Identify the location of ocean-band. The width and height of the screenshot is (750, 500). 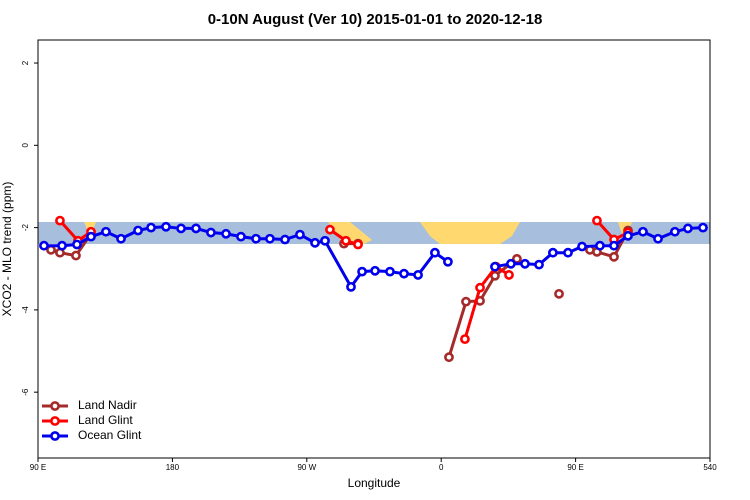
(374, 233).